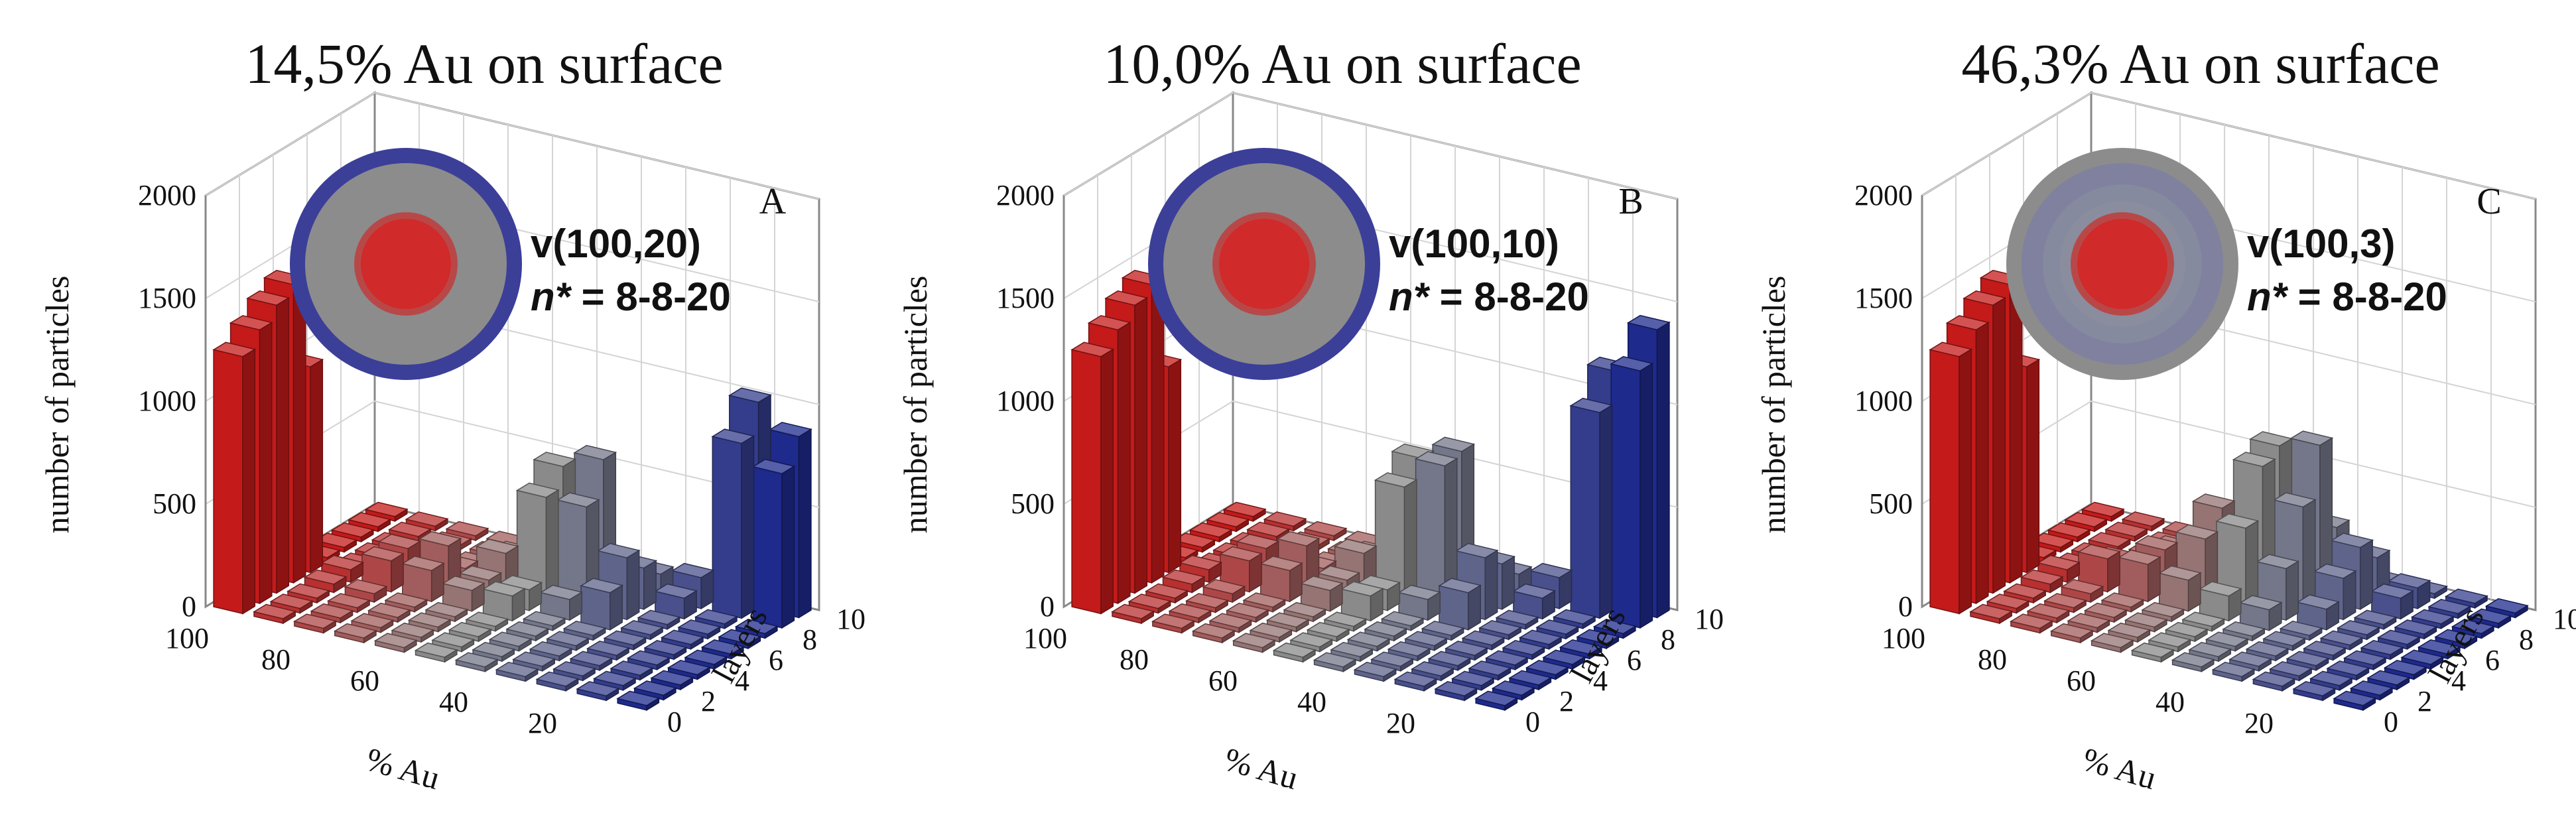 Image resolution: width=2576 pixels, height=819 pixels. Describe the element at coordinates (1410, 297) in the screenshot. I see `annotation-n-symbol: n*` at that location.